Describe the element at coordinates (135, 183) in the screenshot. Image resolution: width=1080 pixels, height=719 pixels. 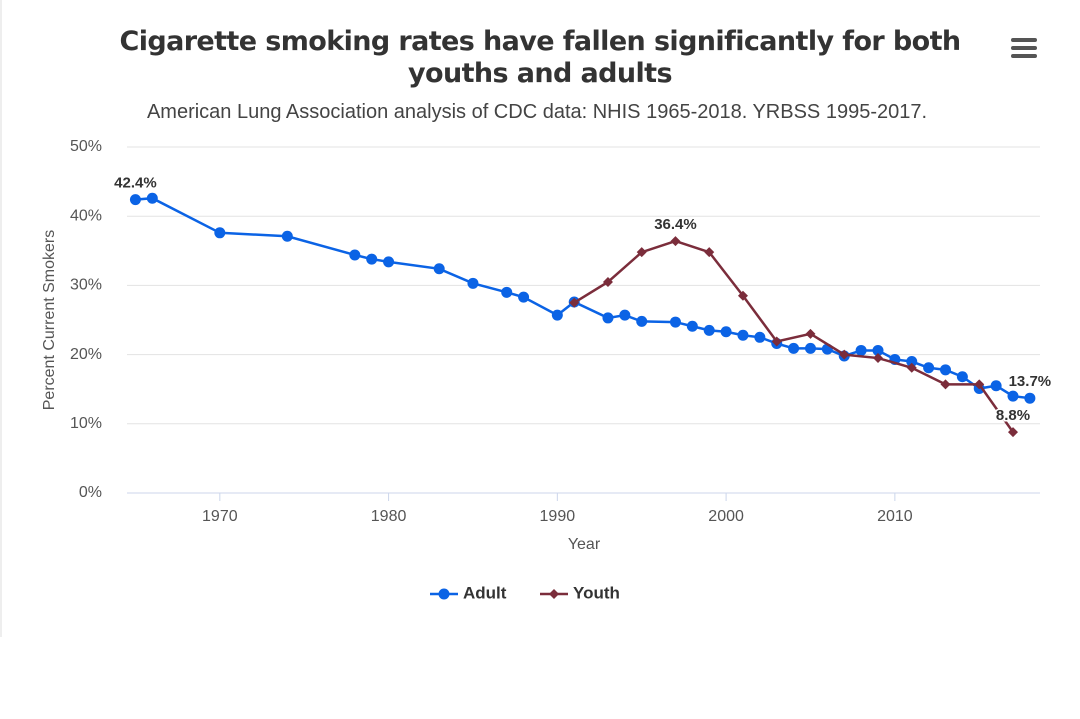
I see `data-label: 42.4%` at that location.